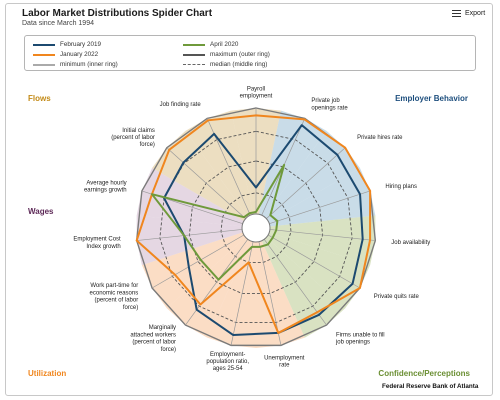 The image size is (500, 400). I want to click on export-button: Export, so click(469, 14).